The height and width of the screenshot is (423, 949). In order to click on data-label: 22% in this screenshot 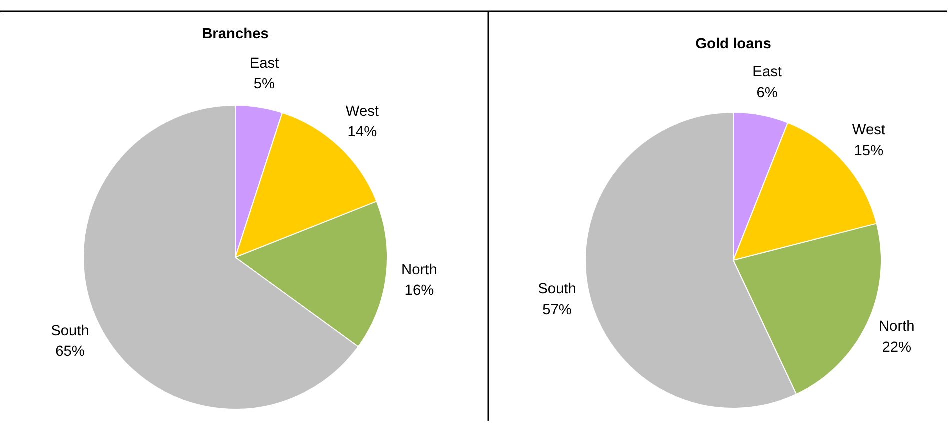, I will do `click(897, 348)`.